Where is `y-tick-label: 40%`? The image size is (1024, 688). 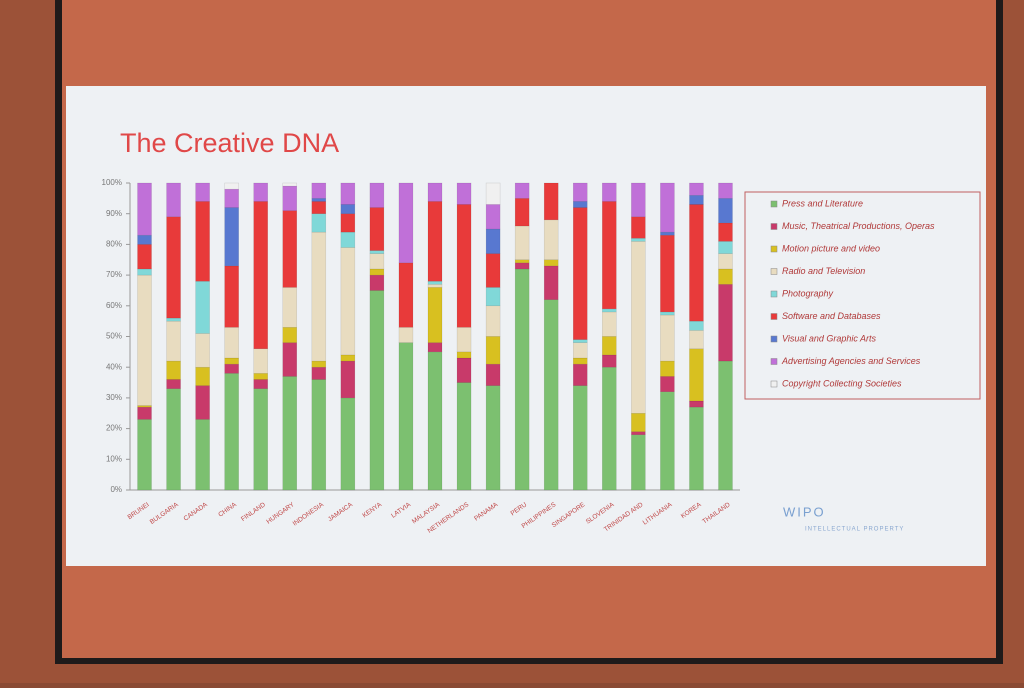 y-tick-label: 40% is located at coordinates (114, 366).